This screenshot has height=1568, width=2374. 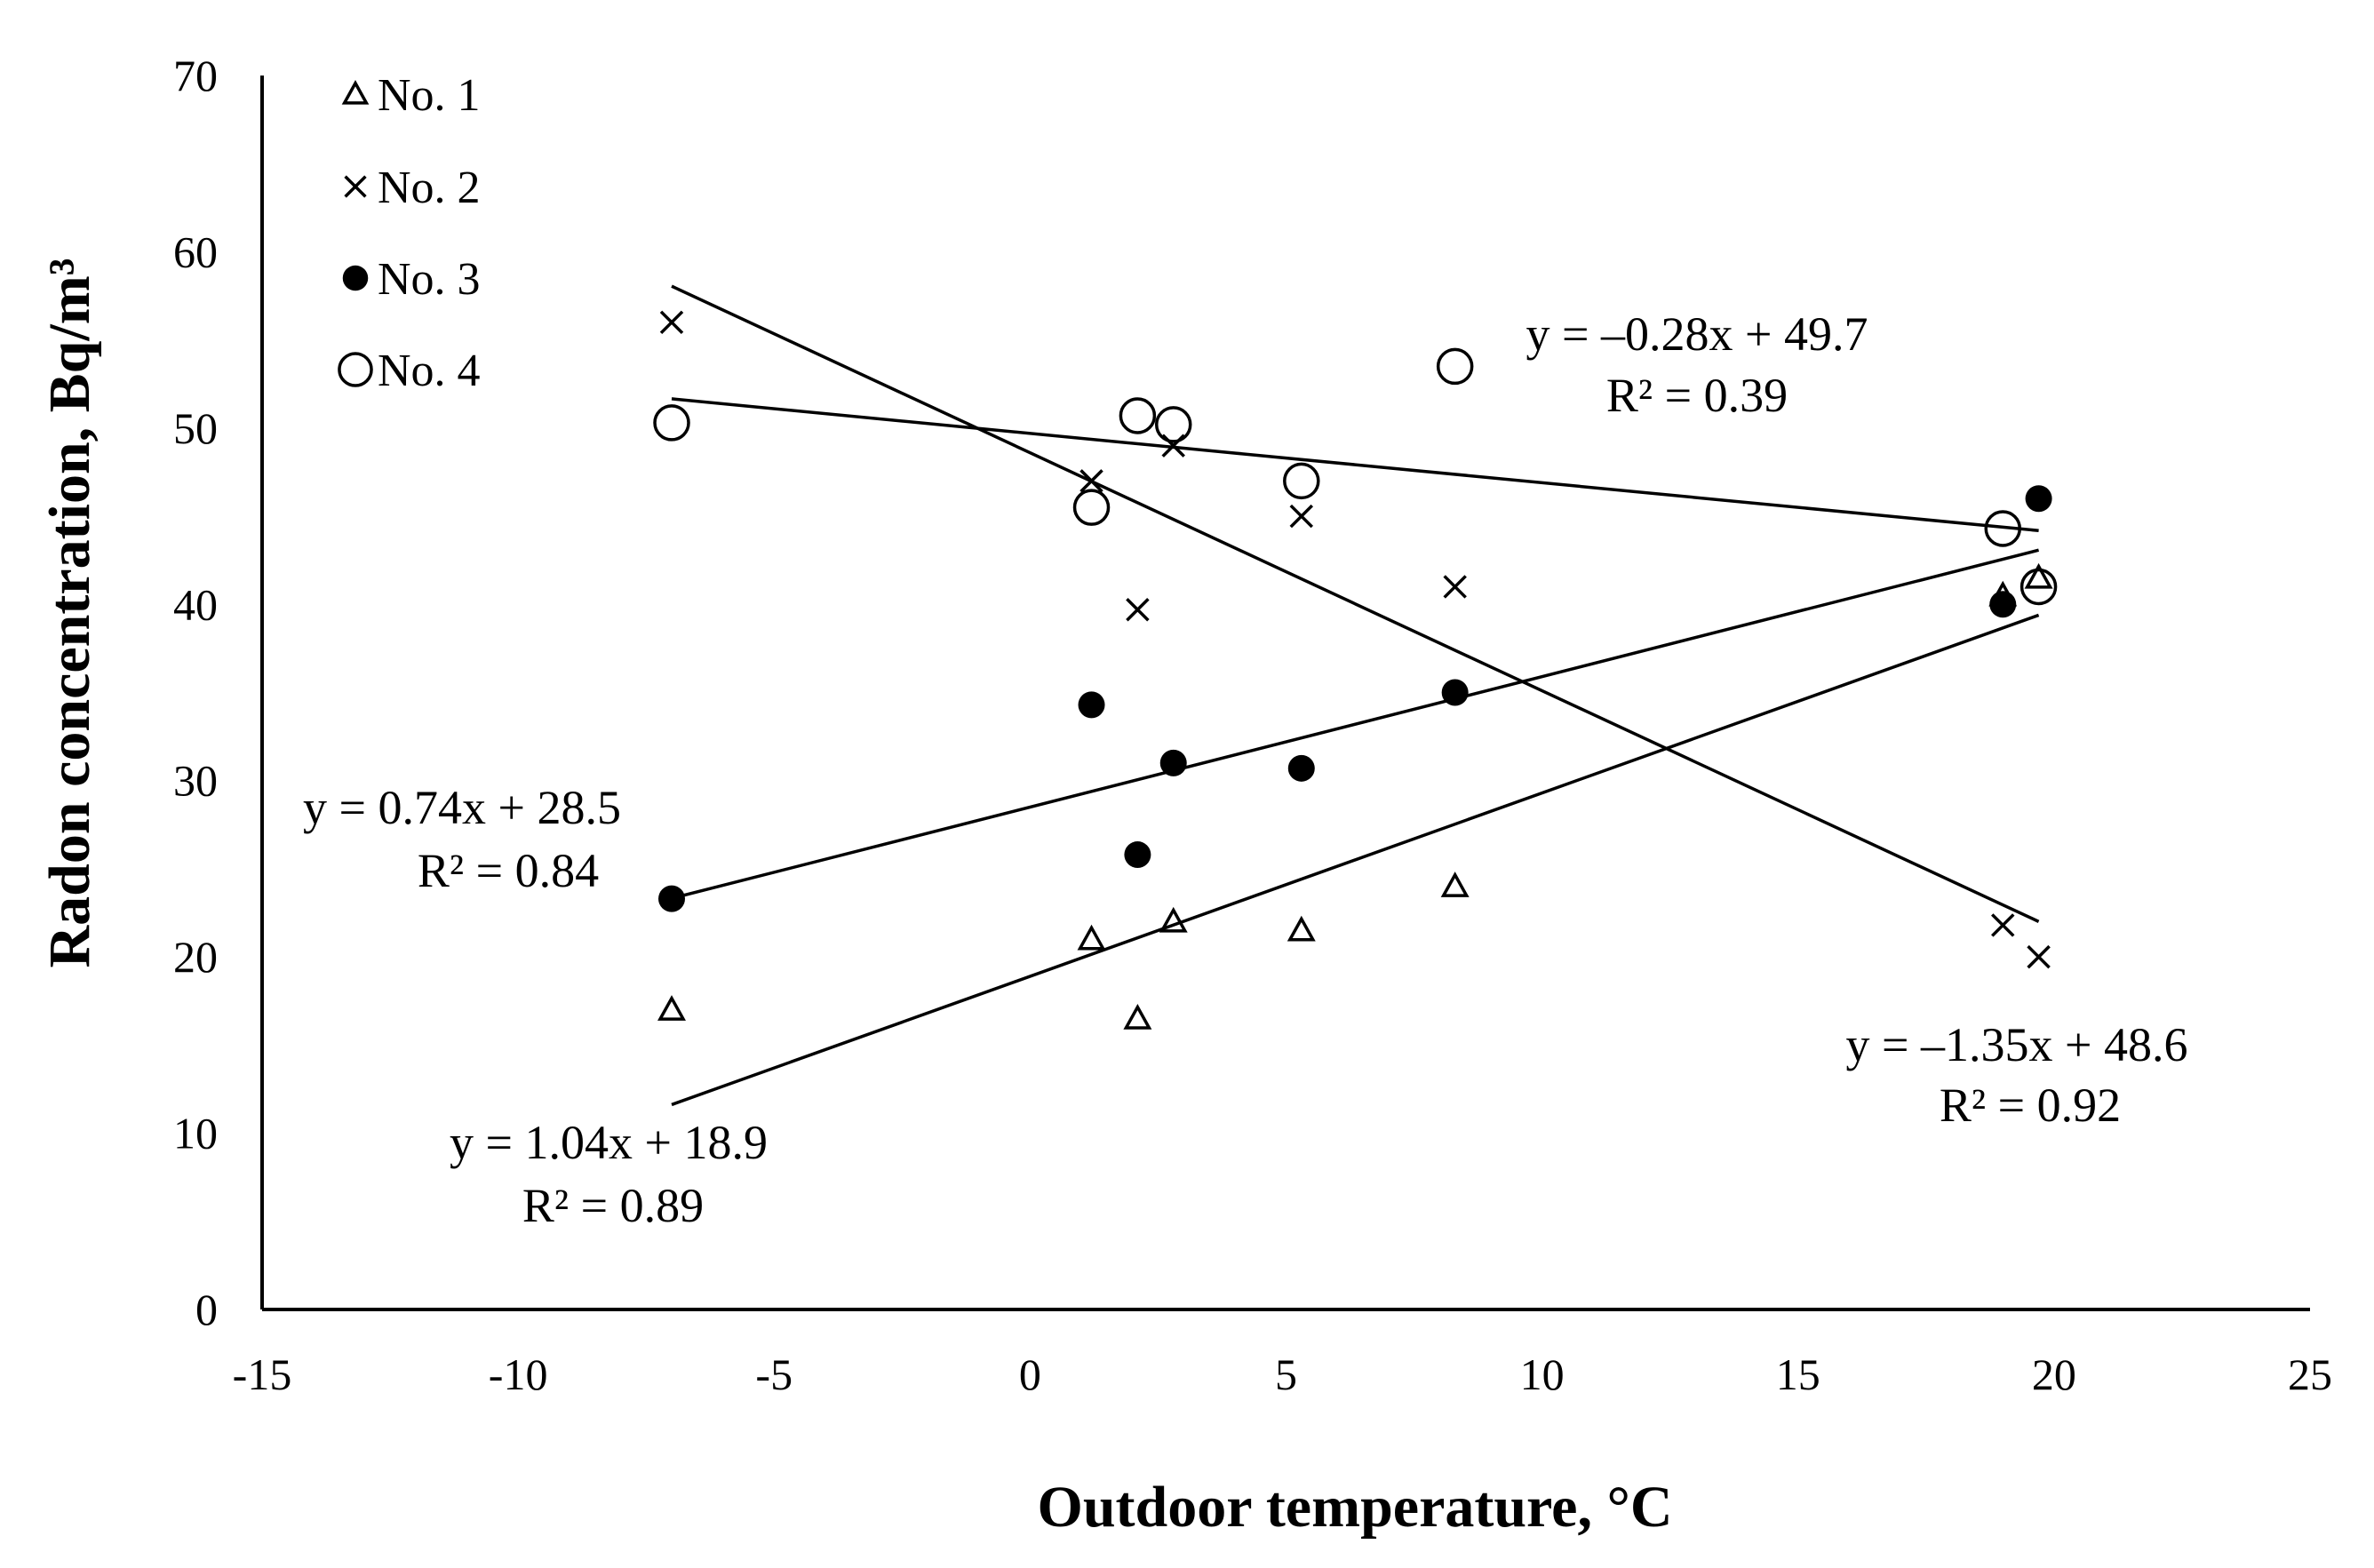 I want to click on x-tick-label: -15, so click(x=262, y=1374).